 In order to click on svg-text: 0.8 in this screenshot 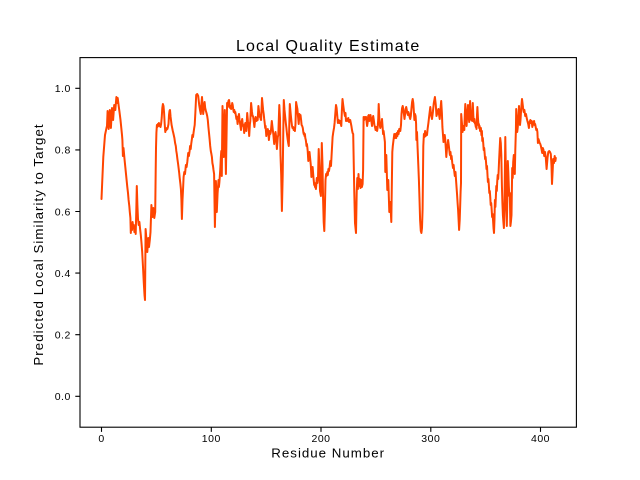, I will do `click(63, 151)`.